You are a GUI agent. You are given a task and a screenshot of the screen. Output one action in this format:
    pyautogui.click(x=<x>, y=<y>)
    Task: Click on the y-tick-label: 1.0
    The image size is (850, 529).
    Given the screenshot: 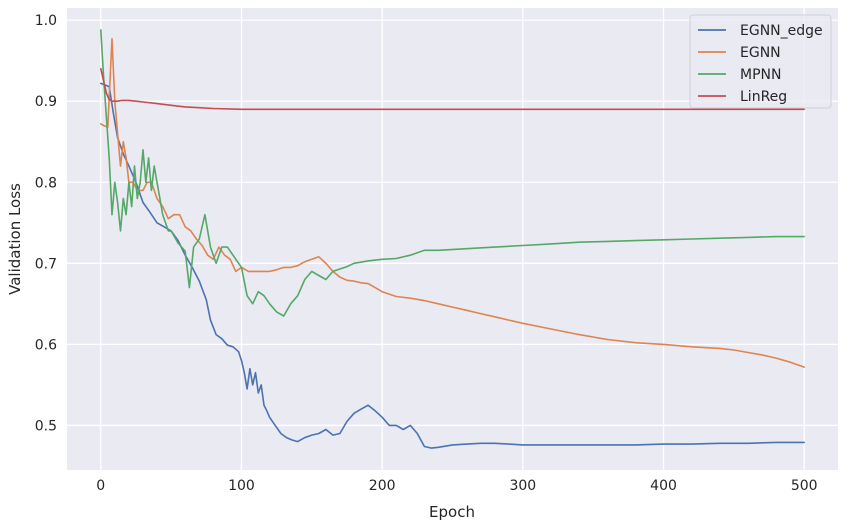 What is the action you would take?
    pyautogui.click(x=46, y=21)
    